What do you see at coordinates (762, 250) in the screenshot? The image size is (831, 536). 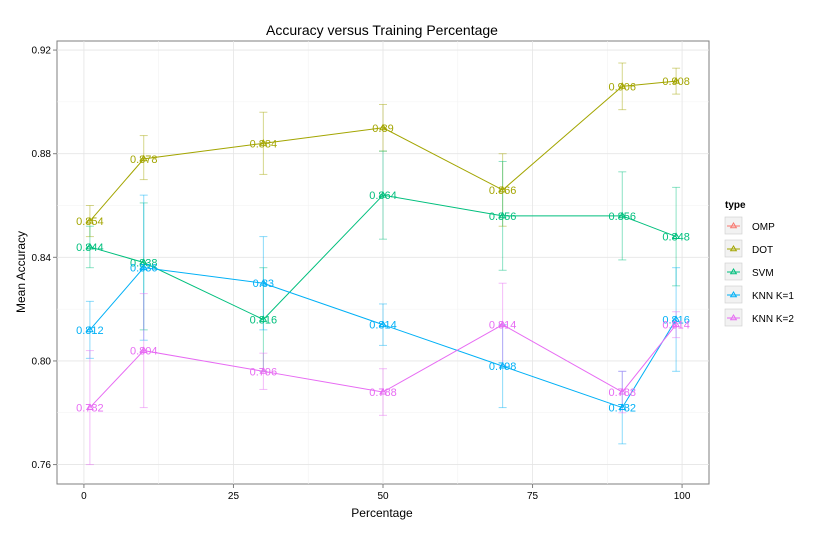 I see `legend-label-dot: DOT` at bounding box center [762, 250].